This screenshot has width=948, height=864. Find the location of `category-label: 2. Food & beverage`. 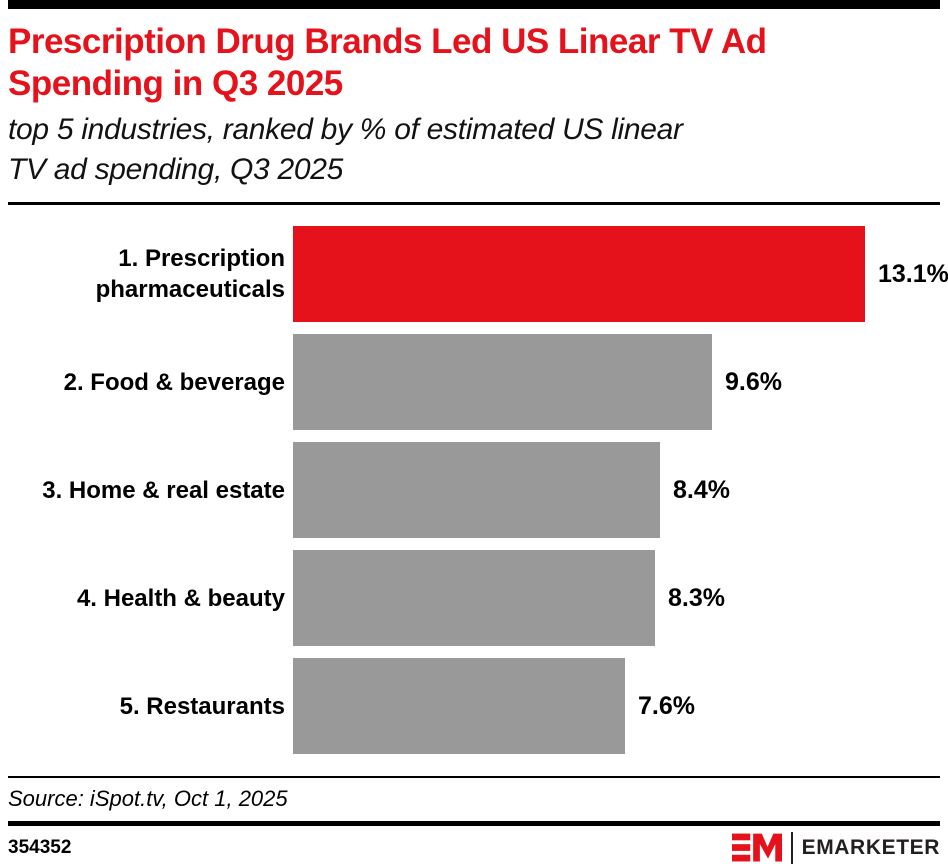

category-label: 2. Food & beverage is located at coordinates (174, 382).